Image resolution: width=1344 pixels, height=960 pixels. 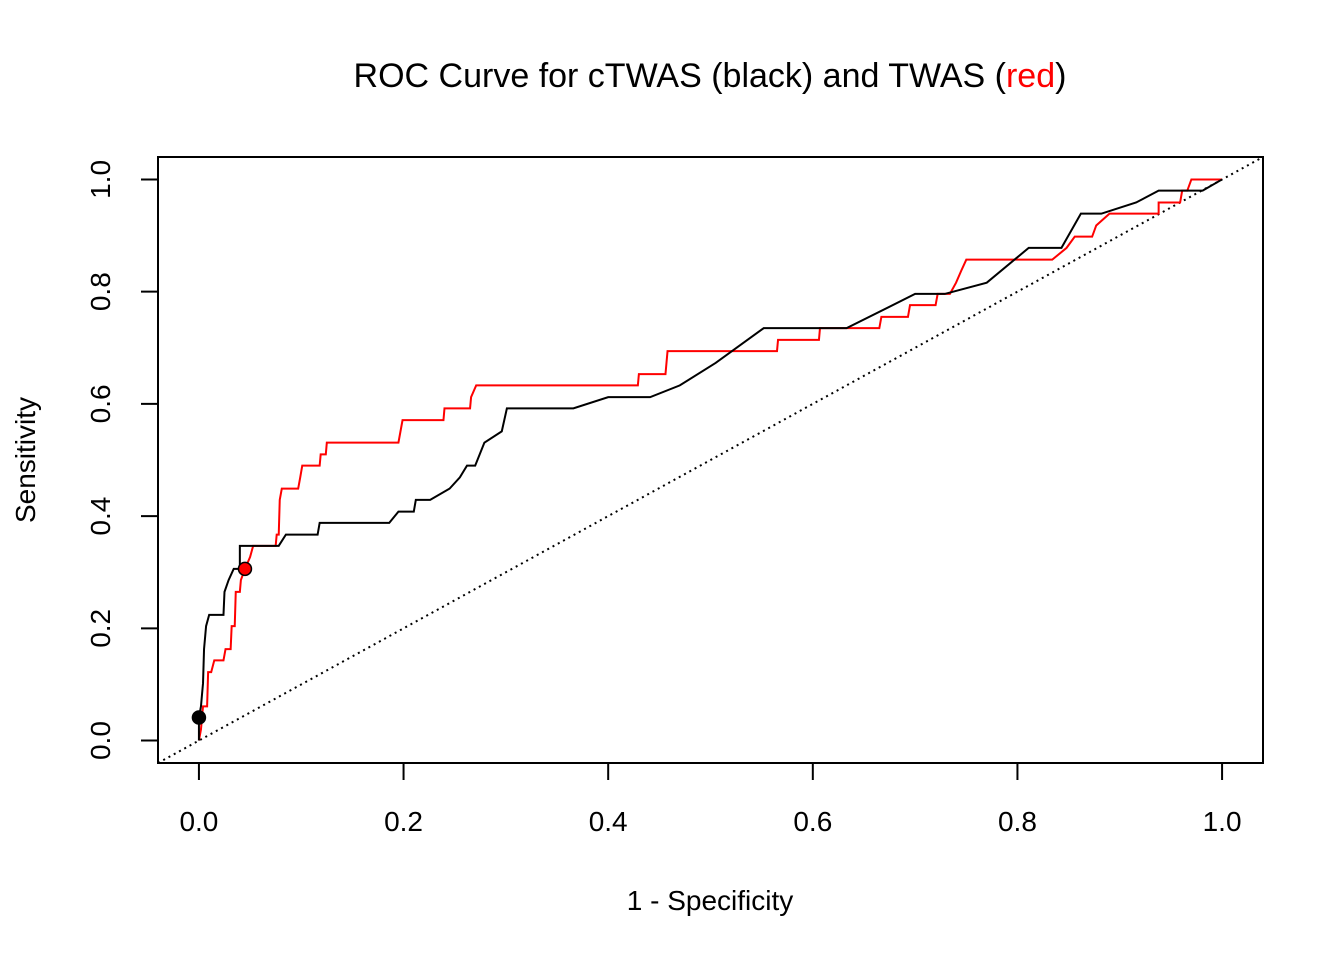 I want to click on chart-title-prefix: ROC Curve for cTWAS (black) and TWAS (, so click(x=680, y=76).